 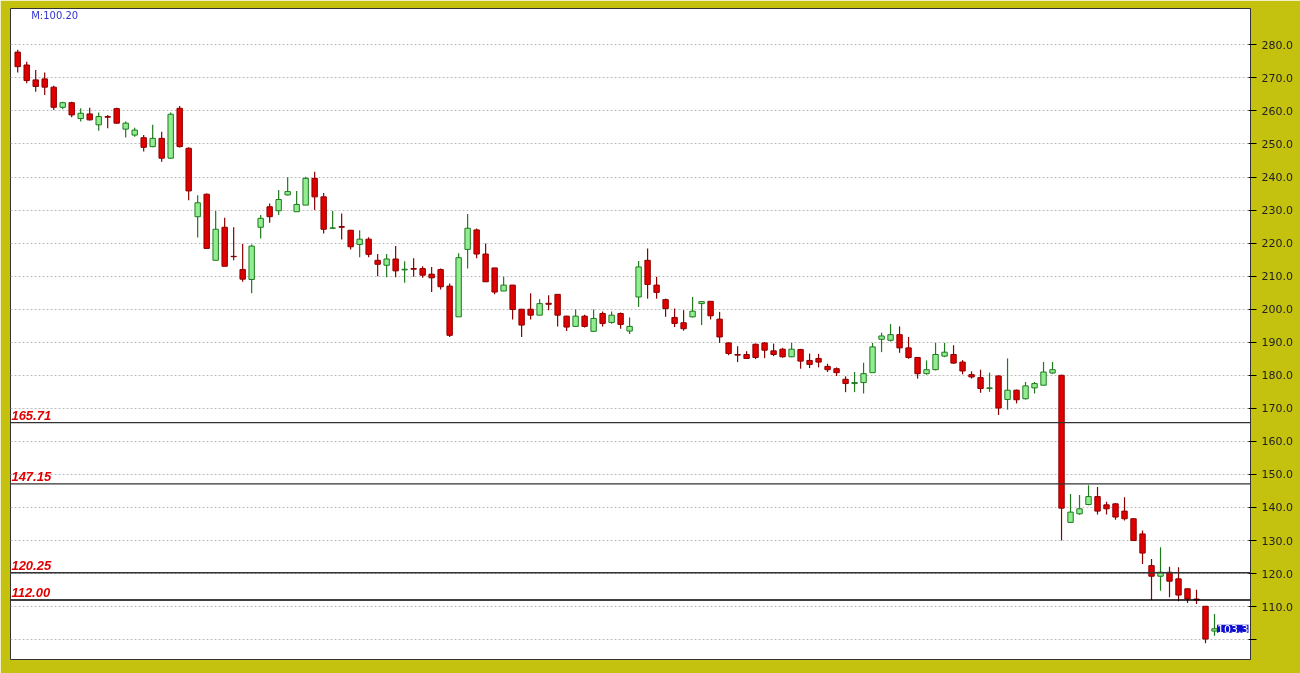 I want to click on ref-line-label: 112.00, so click(x=31, y=593).